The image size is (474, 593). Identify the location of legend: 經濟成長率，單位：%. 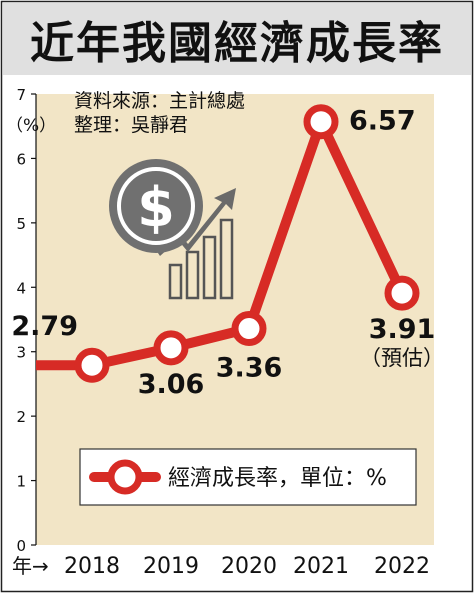
(248, 477).